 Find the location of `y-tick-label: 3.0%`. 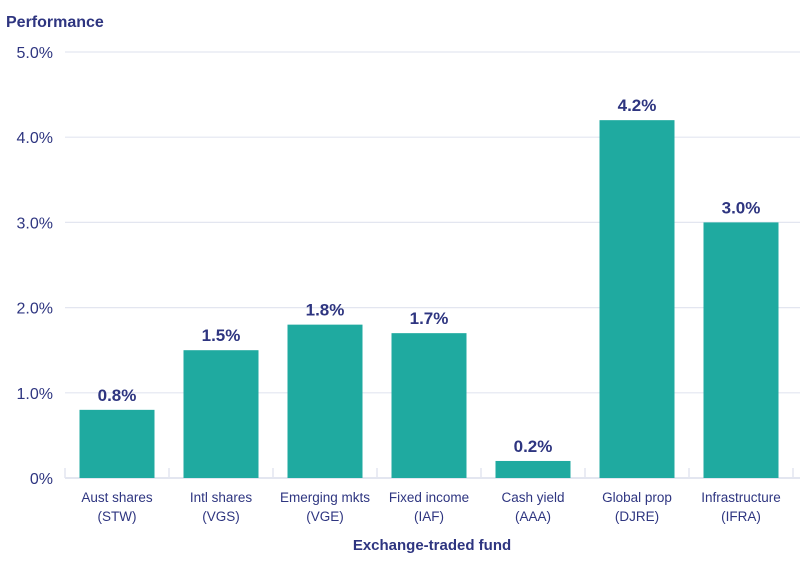

y-tick-label: 3.0% is located at coordinates (35, 223).